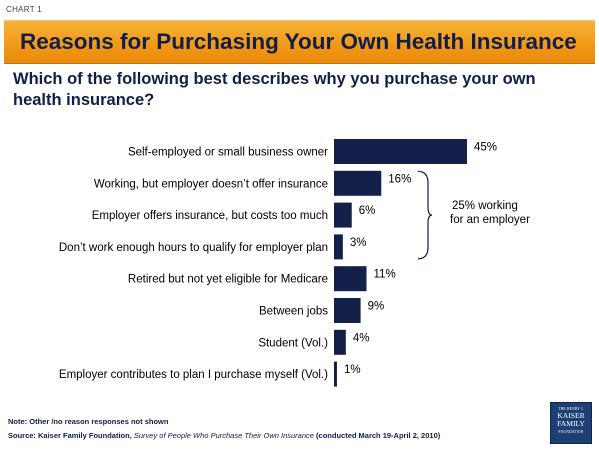 This screenshot has width=599, height=451. What do you see at coordinates (358, 243) in the screenshot?
I see `value-label: 3%` at bounding box center [358, 243].